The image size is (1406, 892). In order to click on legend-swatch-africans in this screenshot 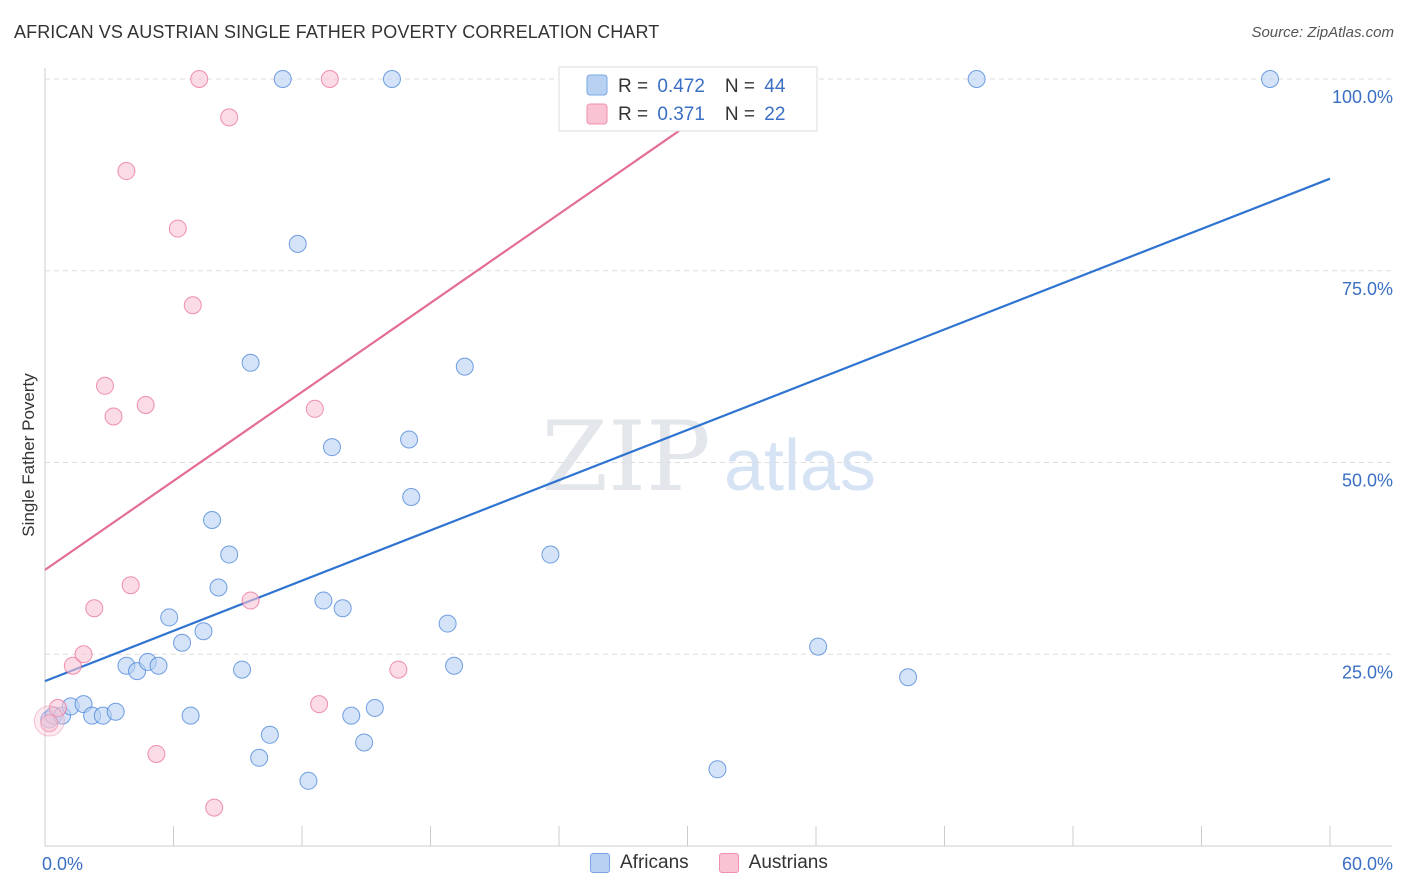, I will do `click(597, 85)`.